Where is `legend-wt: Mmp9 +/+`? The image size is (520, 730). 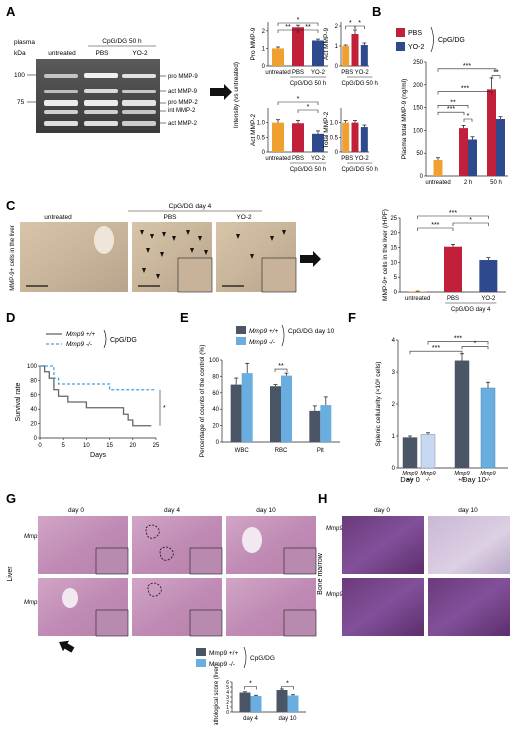
legend-wt: Mmp9 +/+ is located at coordinates (80, 334).